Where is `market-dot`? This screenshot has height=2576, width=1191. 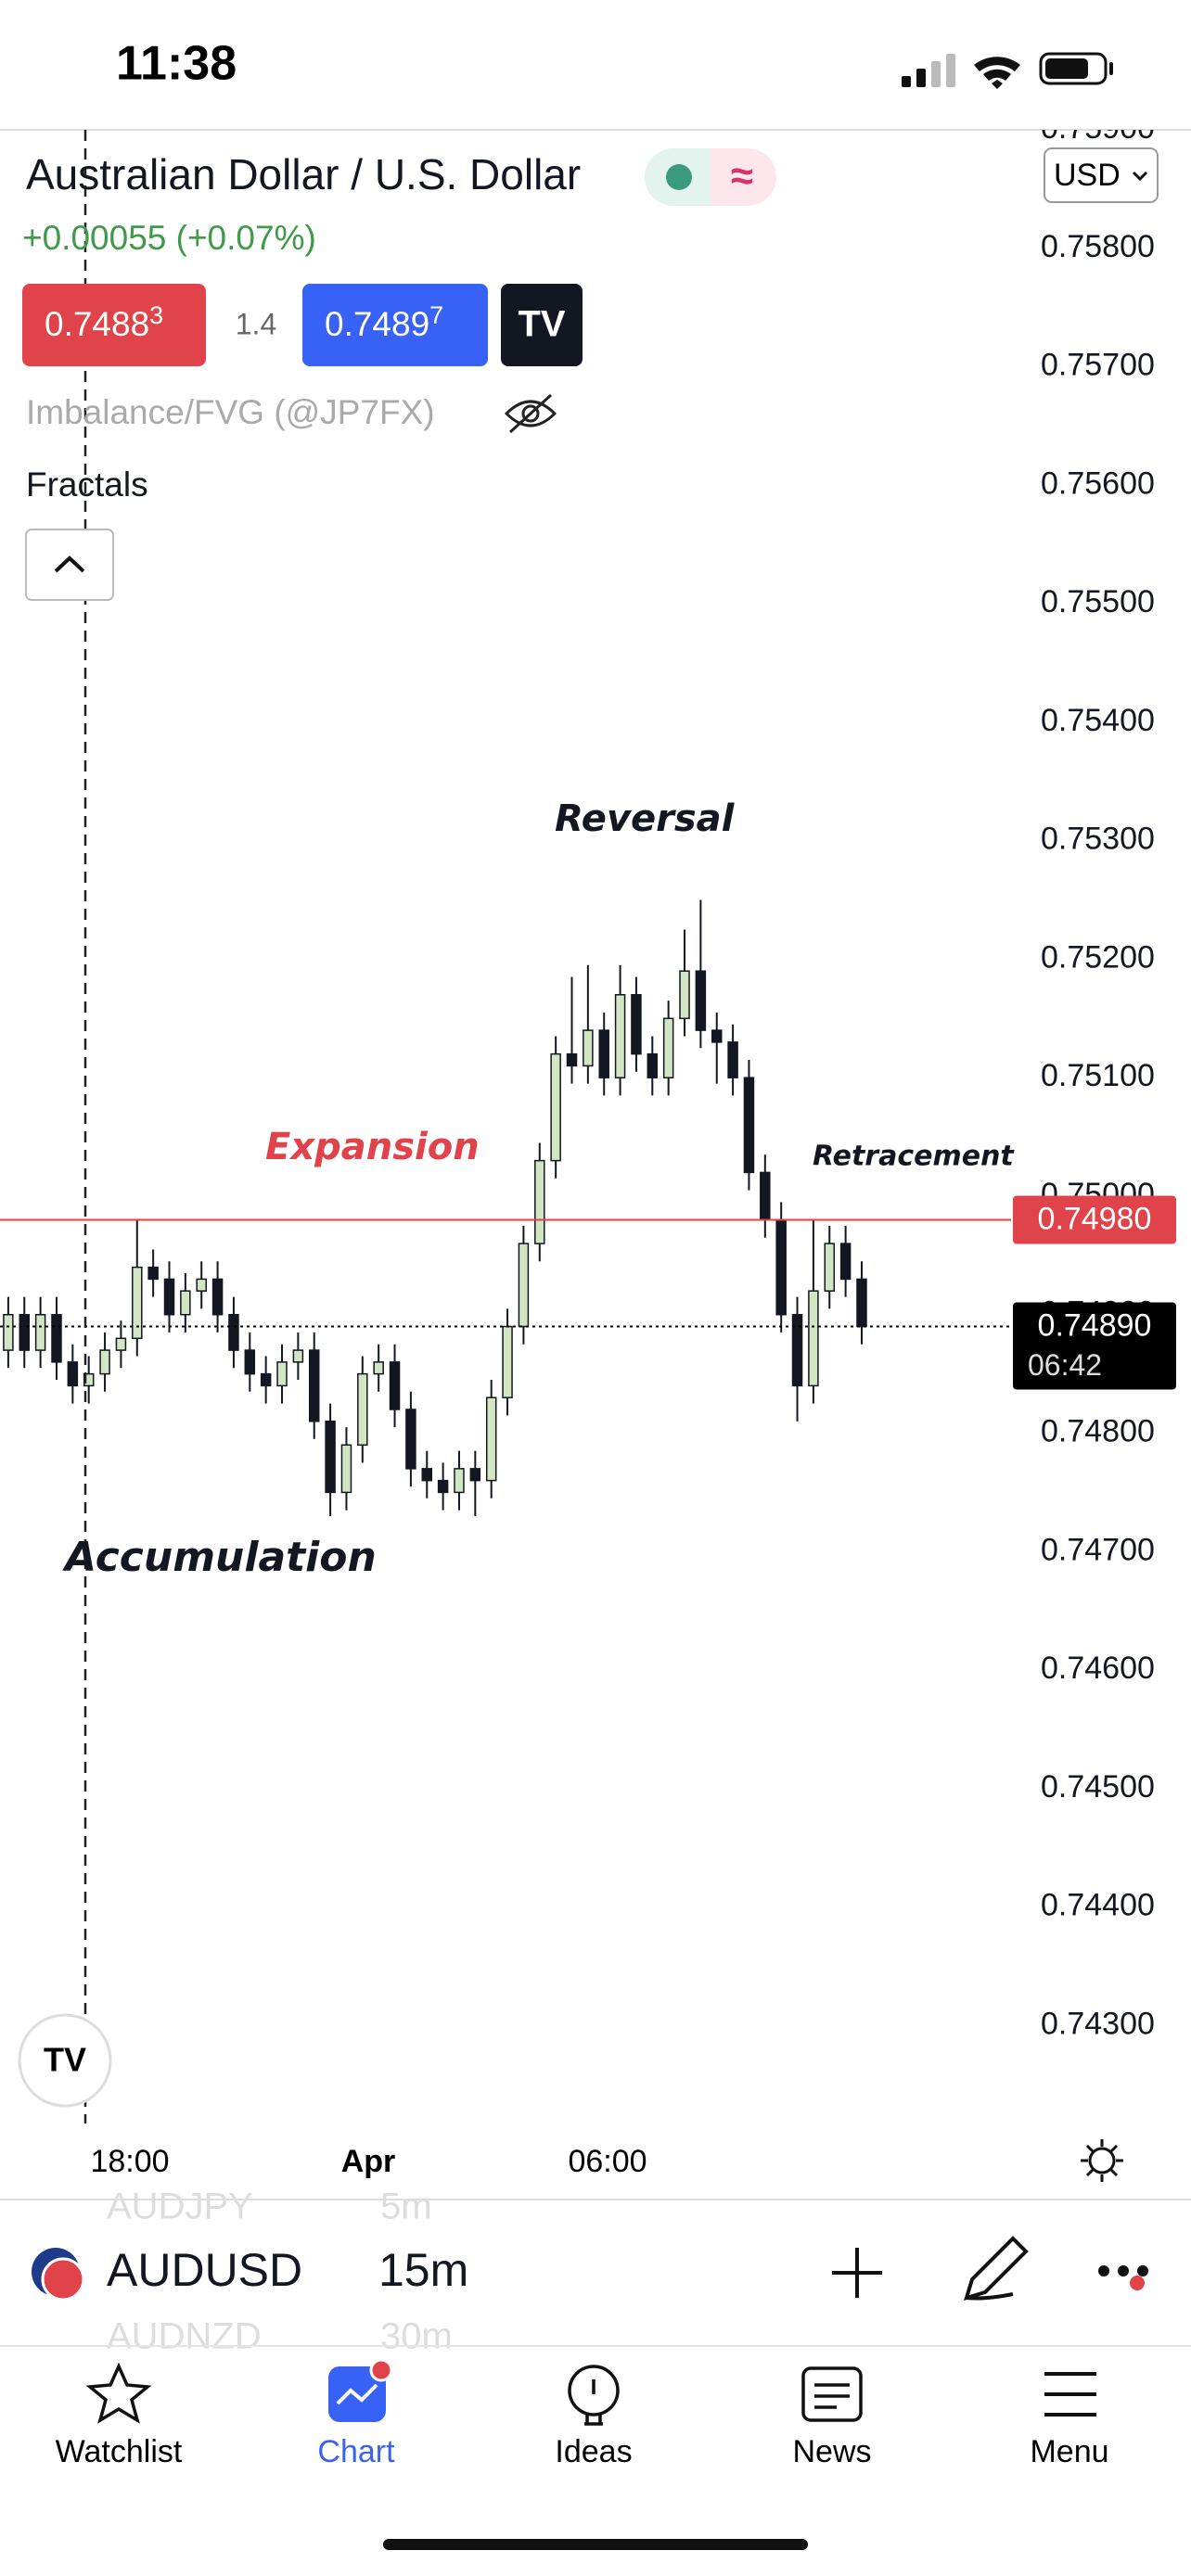
market-dot is located at coordinates (679, 177).